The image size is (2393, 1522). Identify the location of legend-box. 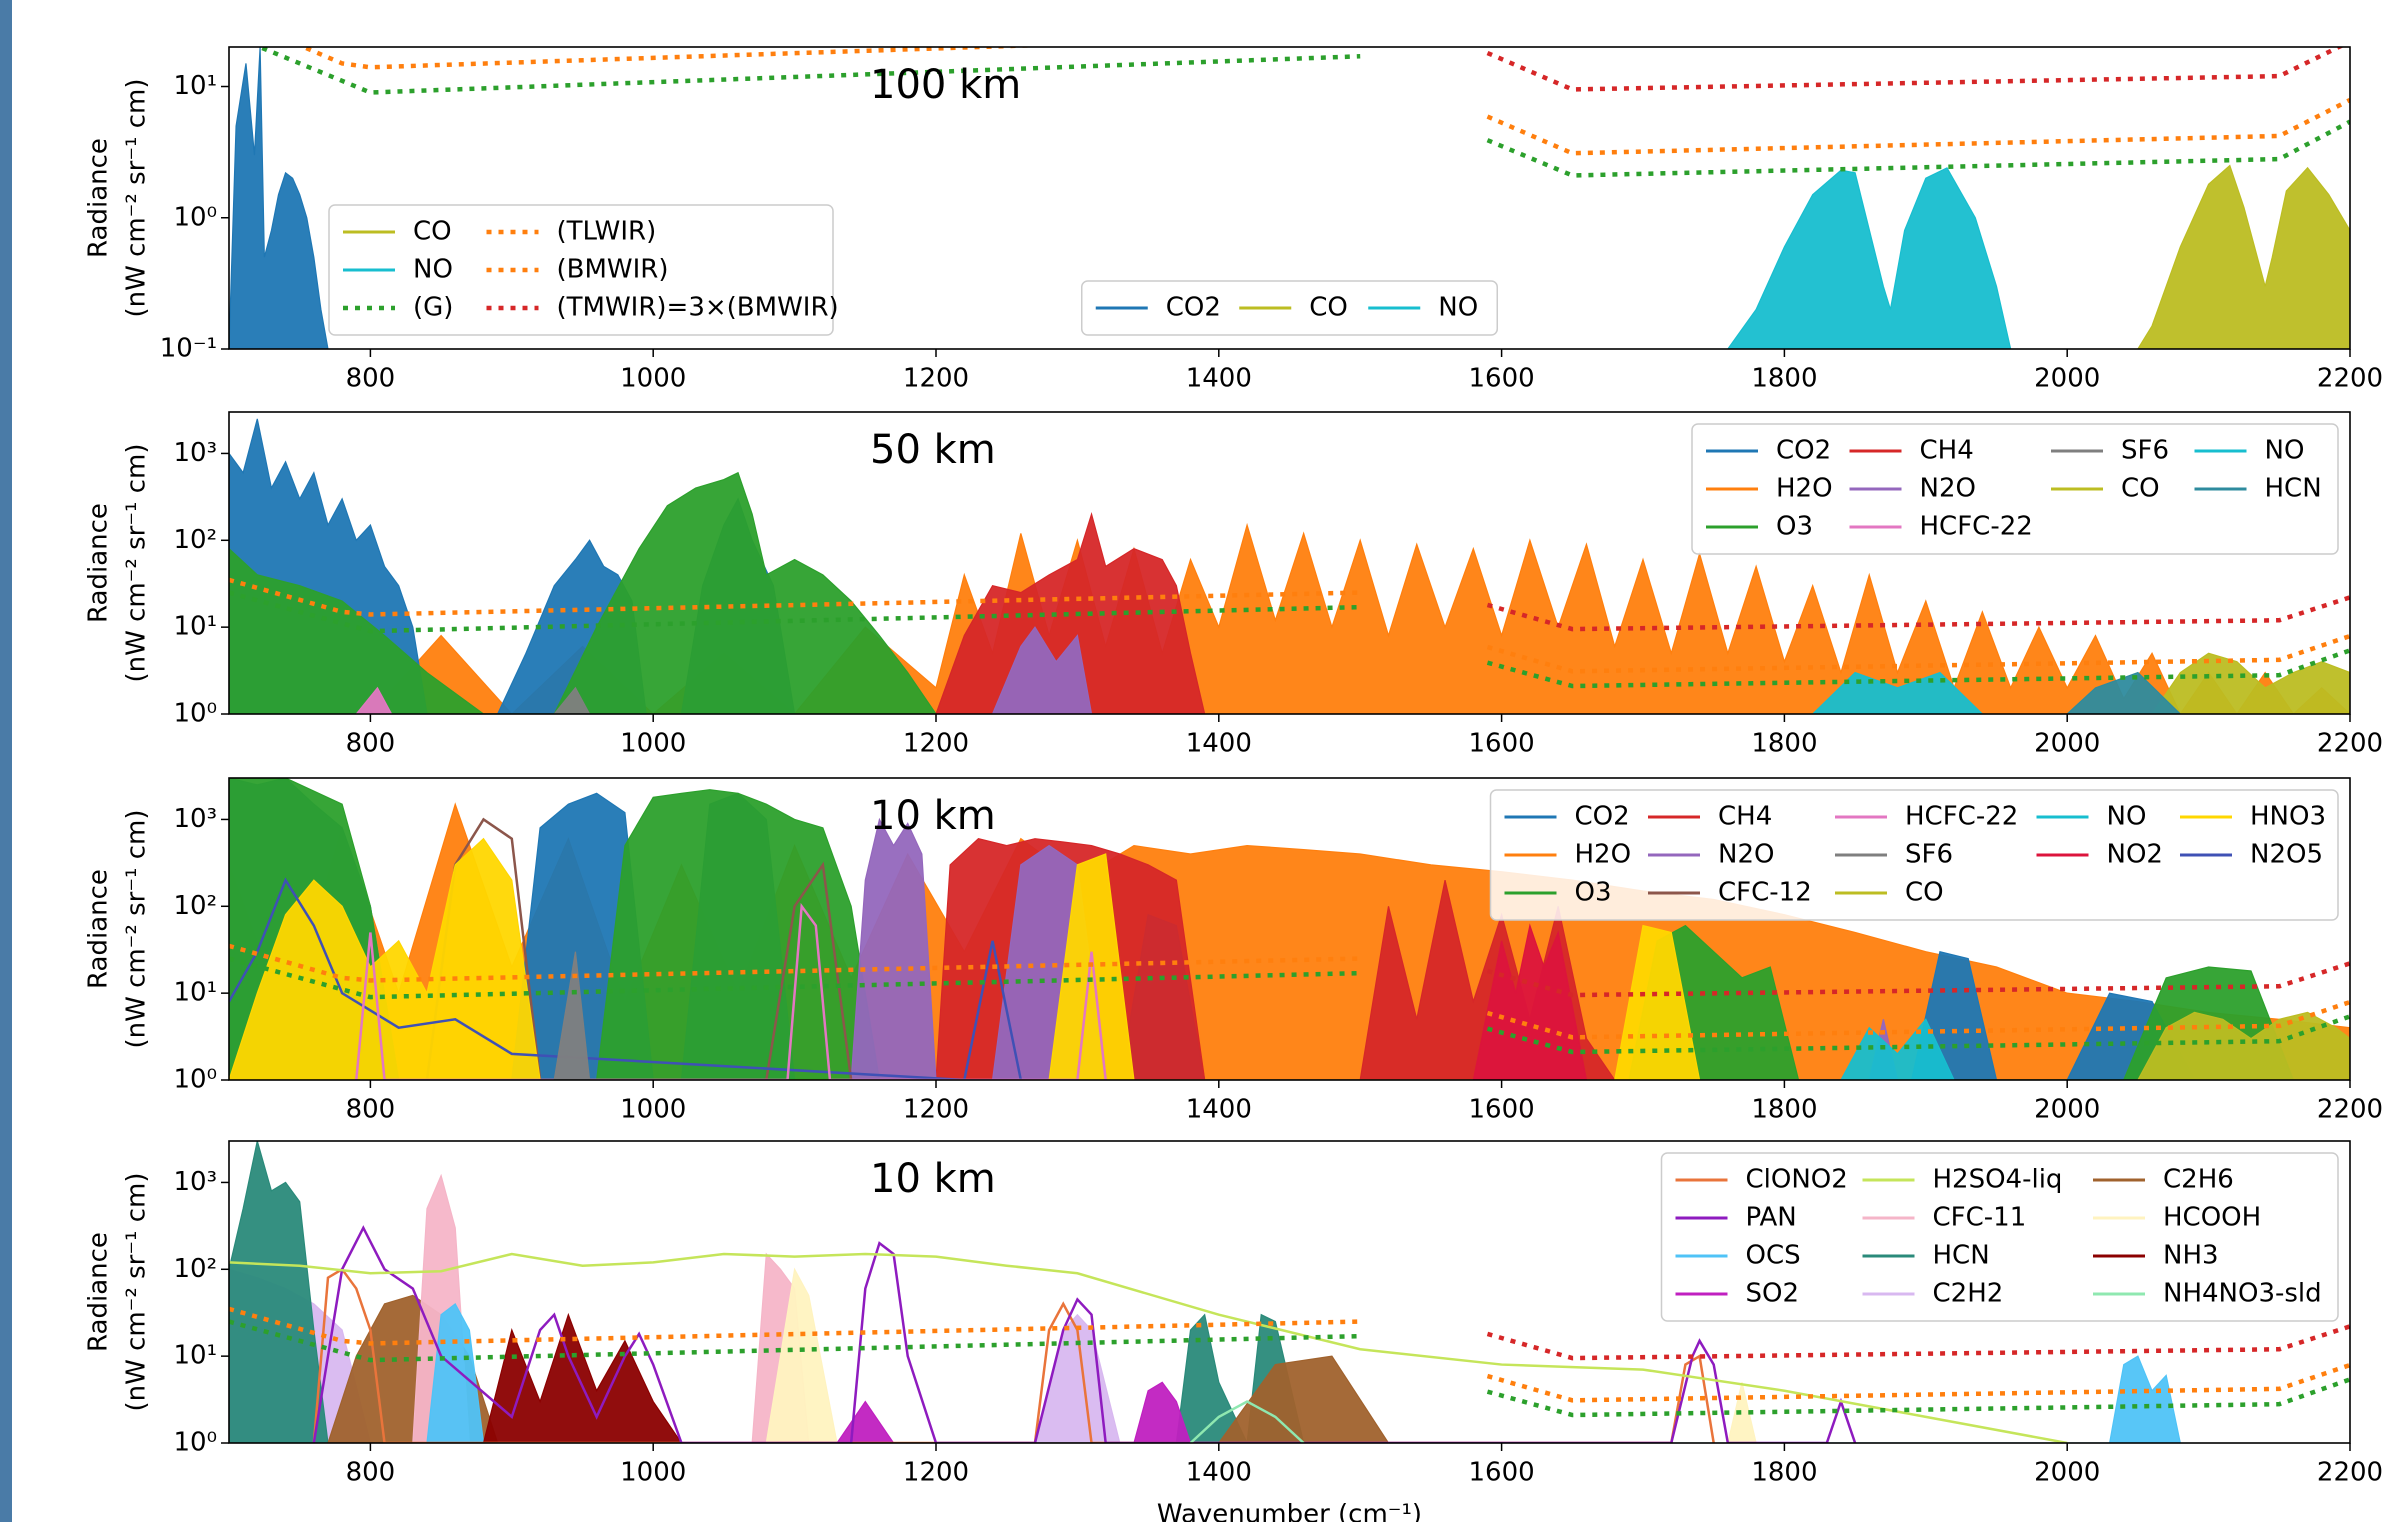
(1999, 1237).